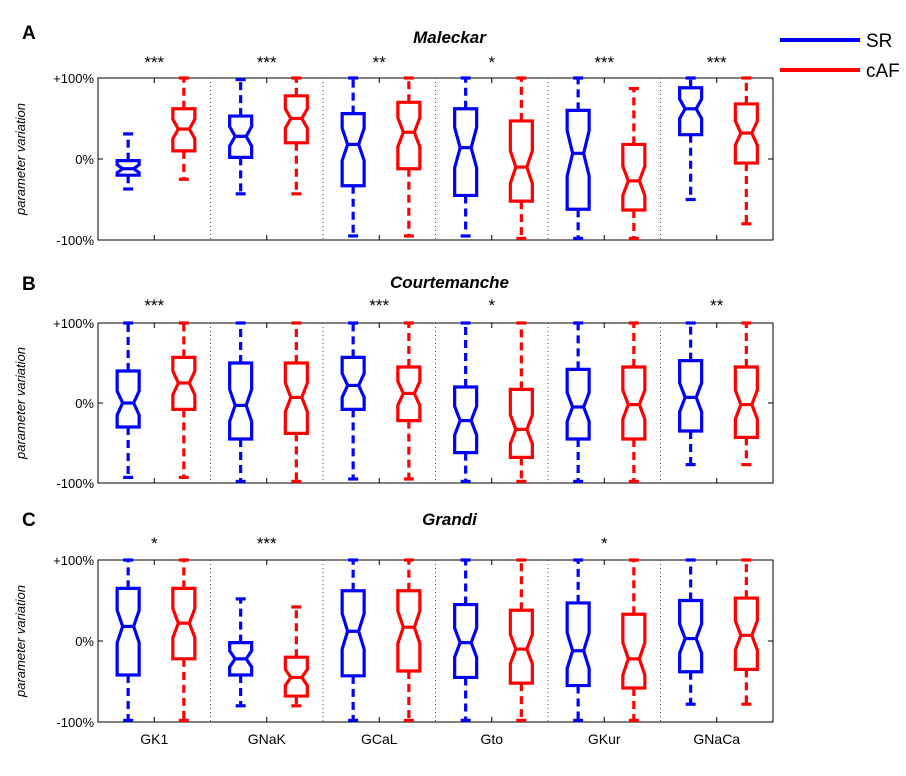  Describe the element at coordinates (883, 71) in the screenshot. I see `legend-label: cAF` at that location.